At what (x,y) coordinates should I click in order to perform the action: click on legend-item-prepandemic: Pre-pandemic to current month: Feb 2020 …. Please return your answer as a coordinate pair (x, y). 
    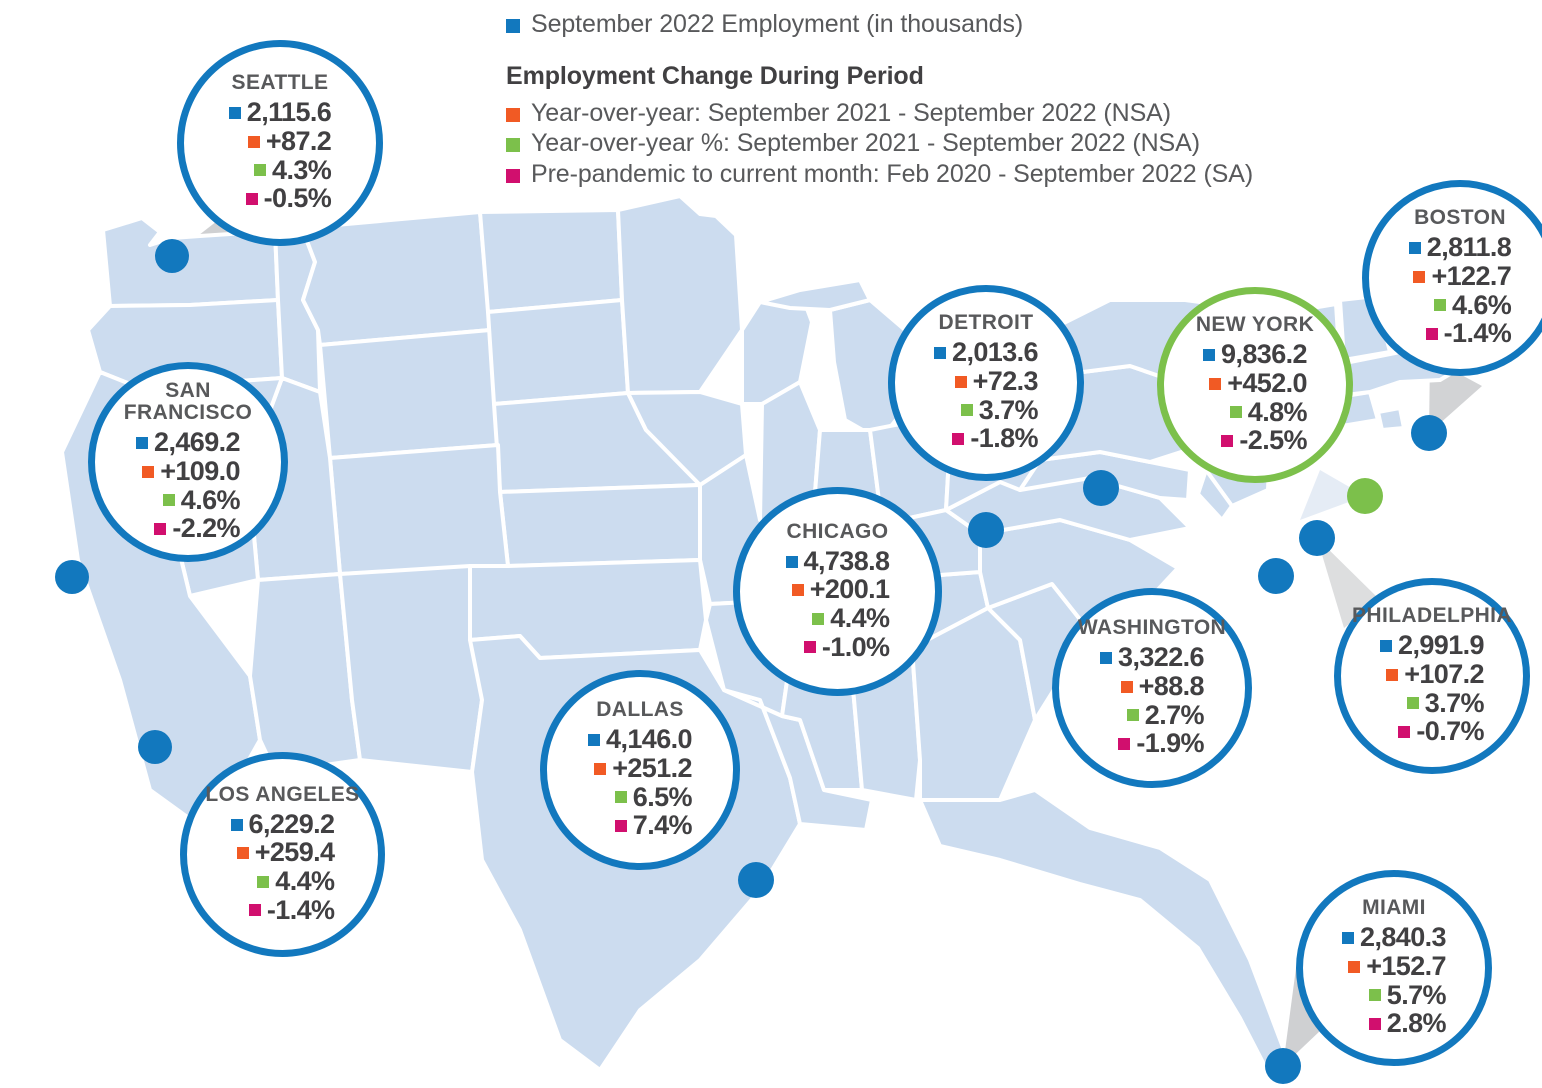
    Looking at the image, I should click on (896, 175).